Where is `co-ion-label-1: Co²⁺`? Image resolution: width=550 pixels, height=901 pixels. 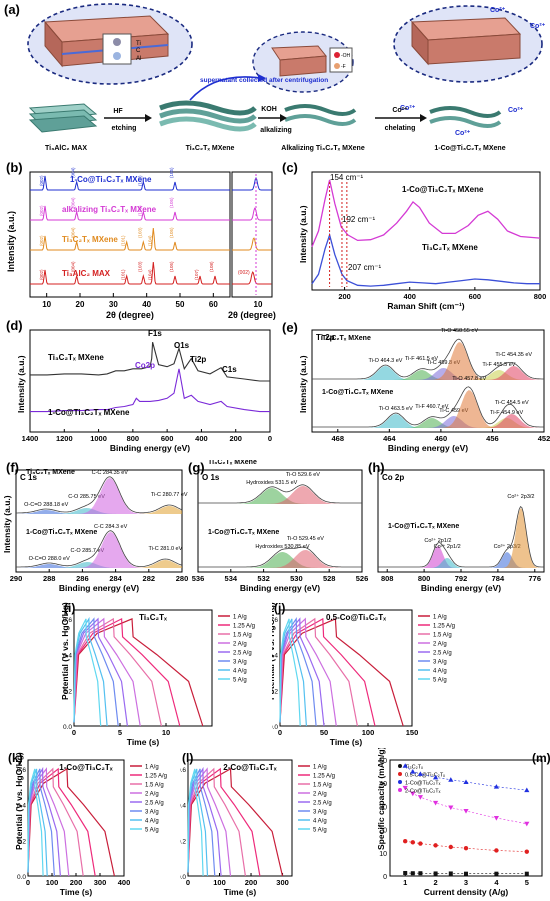
co-ion-label-1: Co²⁺ is located at coordinates (498, 10).